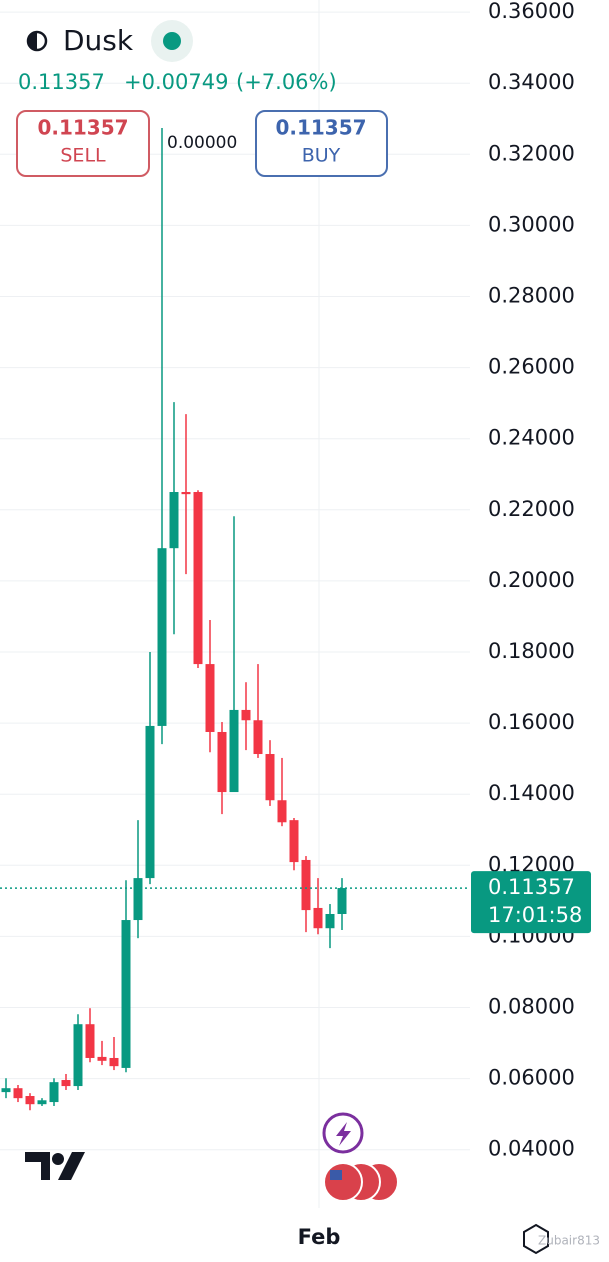 The width and height of the screenshot is (609, 1262). I want to click on y-tick-label: 0.14000, so click(531, 793).